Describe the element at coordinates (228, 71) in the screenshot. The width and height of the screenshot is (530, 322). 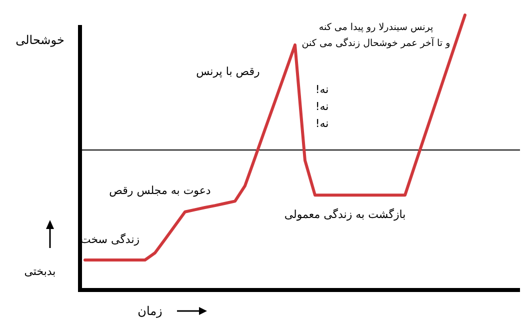
I see `annotation: رقص با پرنس` at that location.